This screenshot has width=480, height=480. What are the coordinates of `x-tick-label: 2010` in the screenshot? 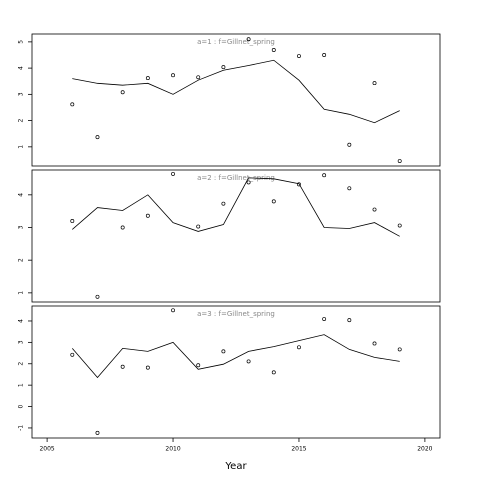 It's located at (172, 449).